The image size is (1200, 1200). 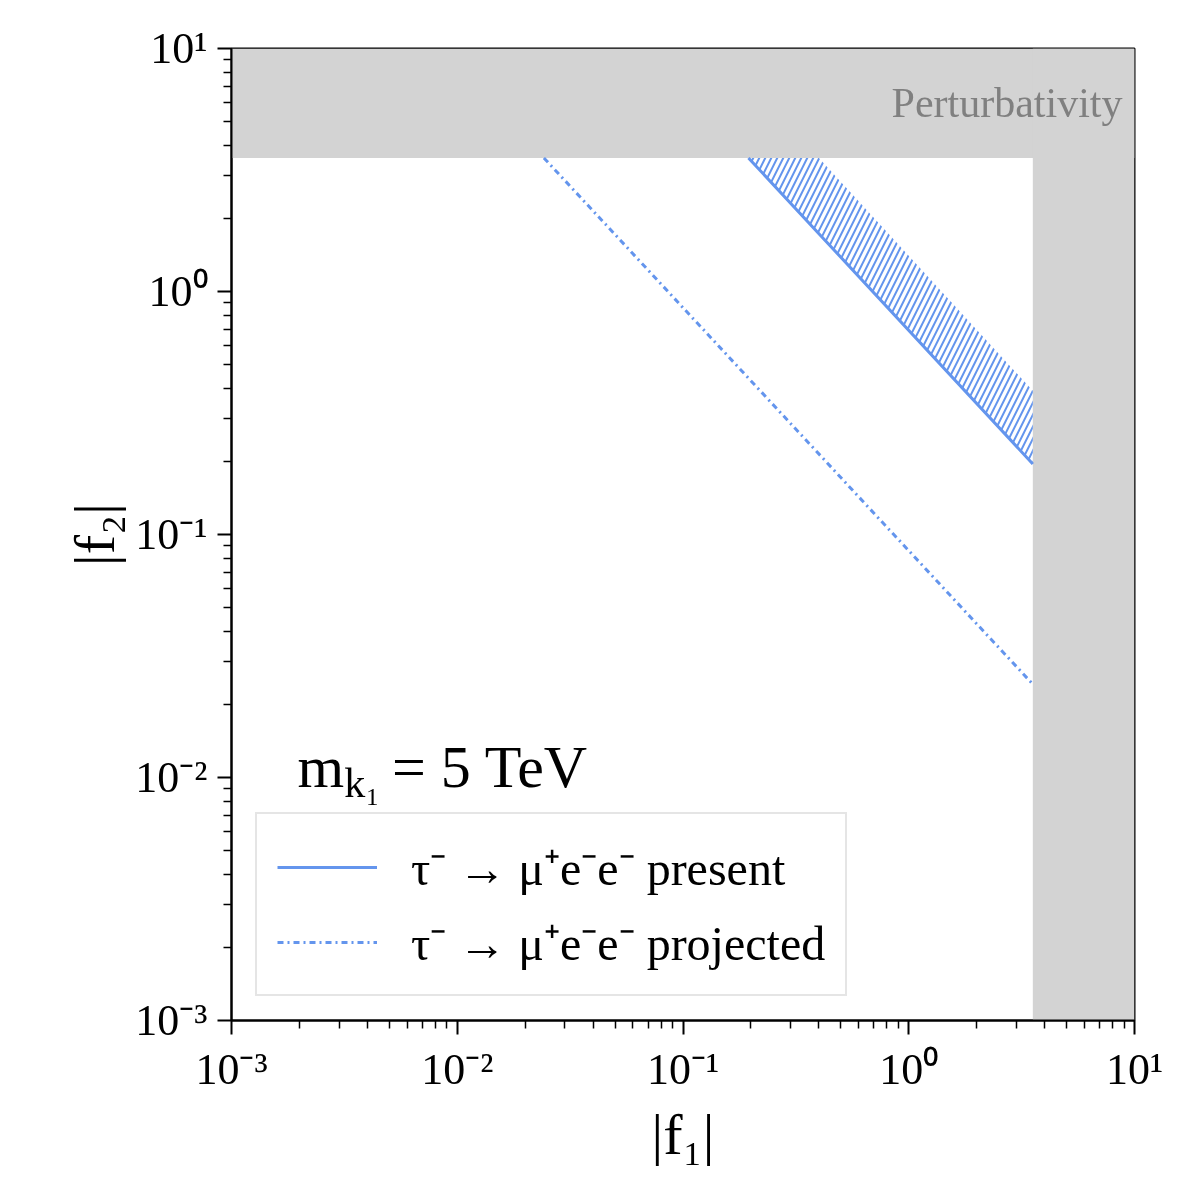 I want to click on x-tick-label: 10⁻², so click(x=457, y=1069).